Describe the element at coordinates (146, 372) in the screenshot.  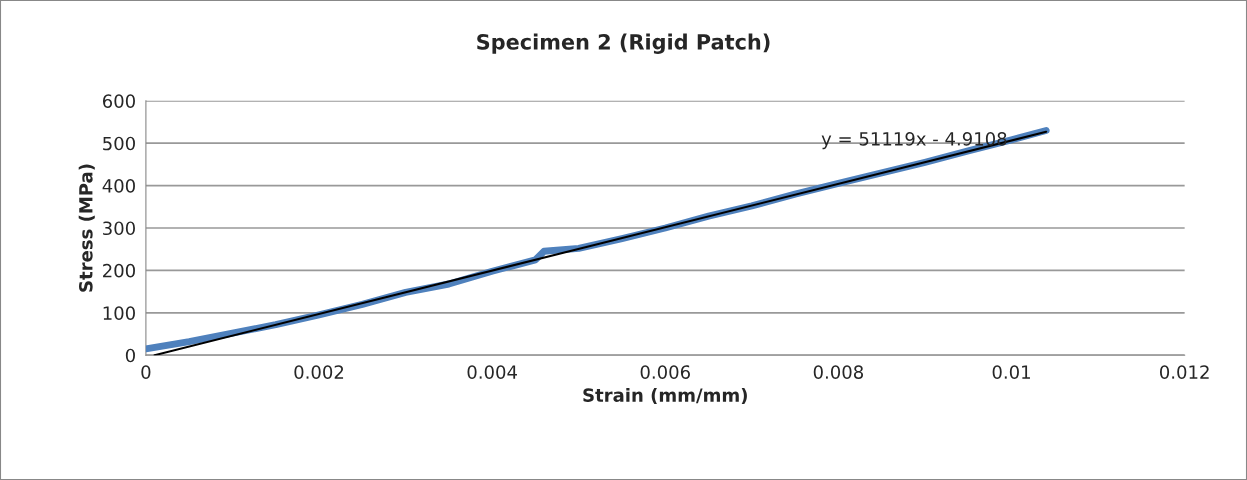
I see `x-tick-label: 0` at that location.